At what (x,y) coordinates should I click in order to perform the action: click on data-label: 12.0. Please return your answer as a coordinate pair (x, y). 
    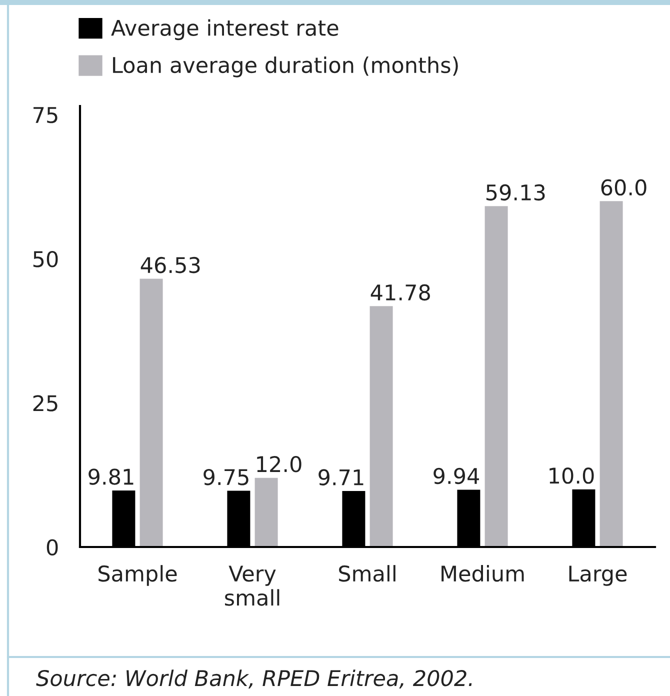
    Looking at the image, I should click on (279, 464).